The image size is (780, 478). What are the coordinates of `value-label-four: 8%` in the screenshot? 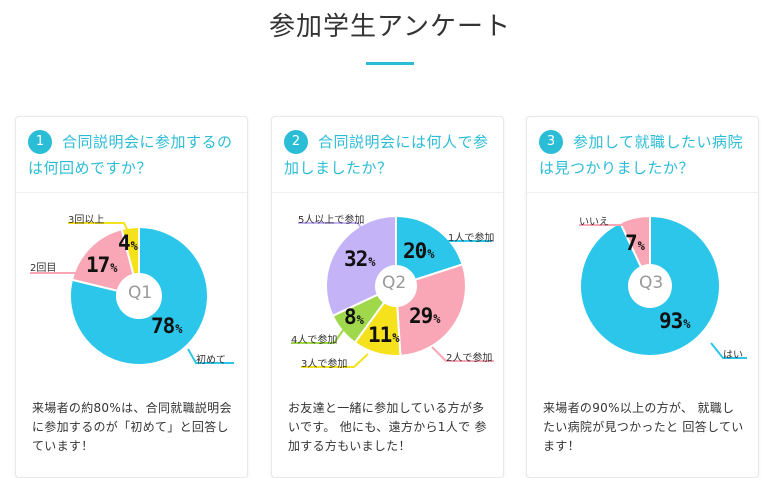 It's located at (354, 317).